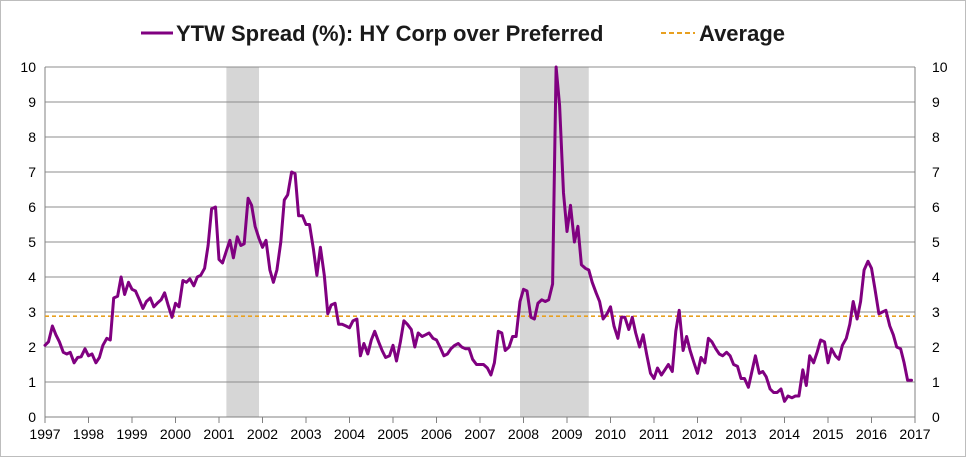 This screenshot has height=457, width=966. What do you see at coordinates (44, 434) in the screenshot?
I see `x-tick-label: 1997` at bounding box center [44, 434].